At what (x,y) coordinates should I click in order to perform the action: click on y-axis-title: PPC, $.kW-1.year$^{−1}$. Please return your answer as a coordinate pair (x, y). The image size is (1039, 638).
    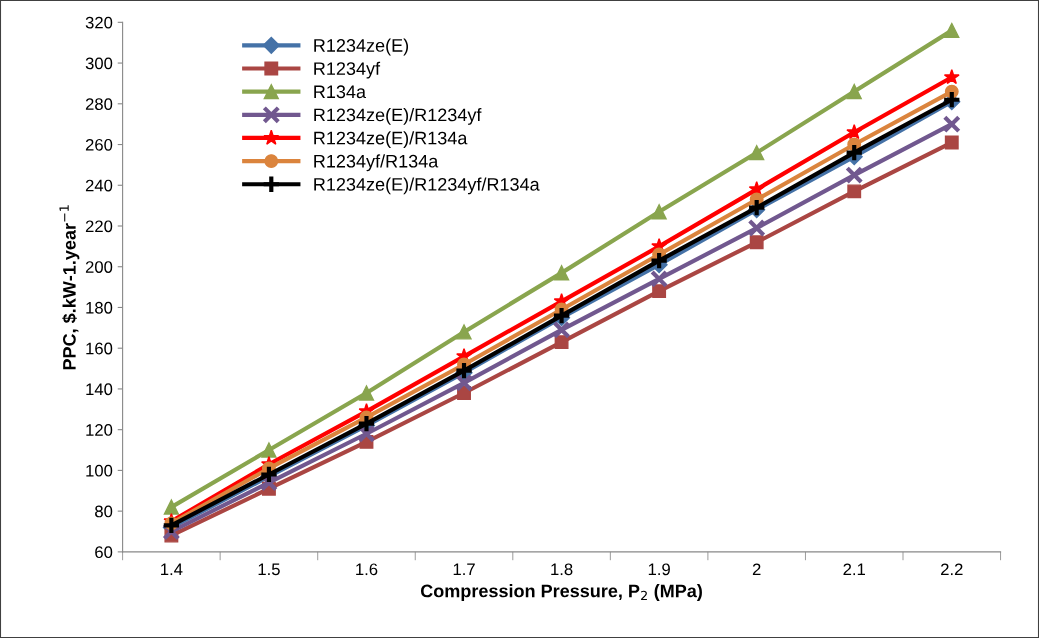
    Looking at the image, I should click on (69, 287).